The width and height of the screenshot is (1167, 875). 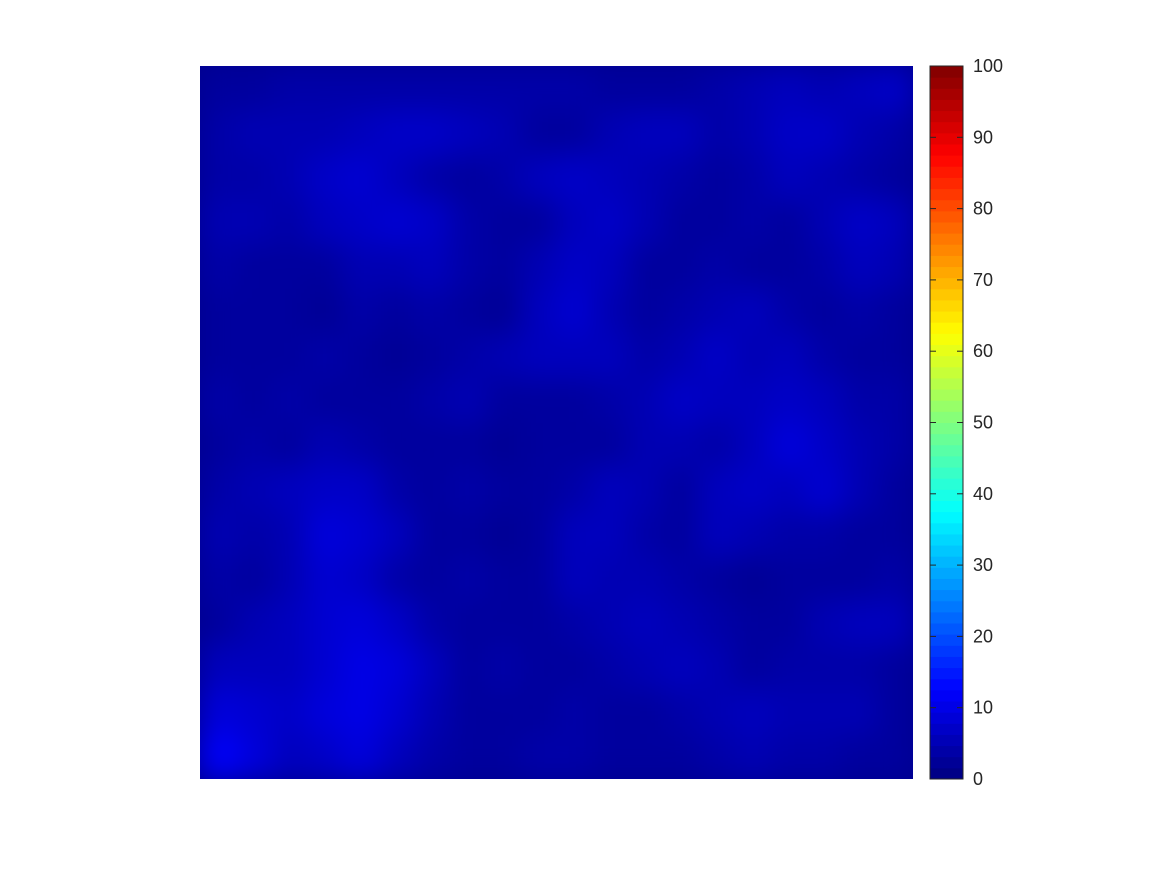 What do you see at coordinates (983, 280) in the screenshot?
I see `colorbar-tick-label: 70` at bounding box center [983, 280].